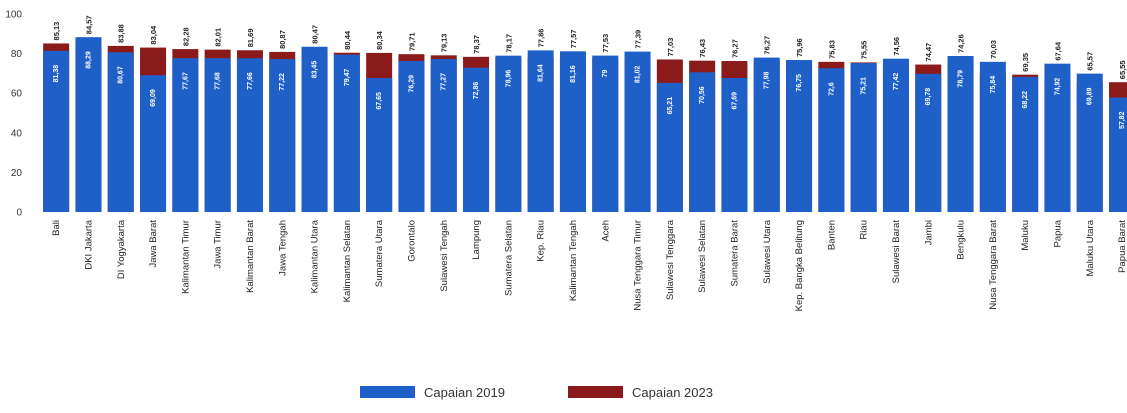  Describe the element at coordinates (464, 392) in the screenshot. I see `legend-label: Capaian 2019` at that location.